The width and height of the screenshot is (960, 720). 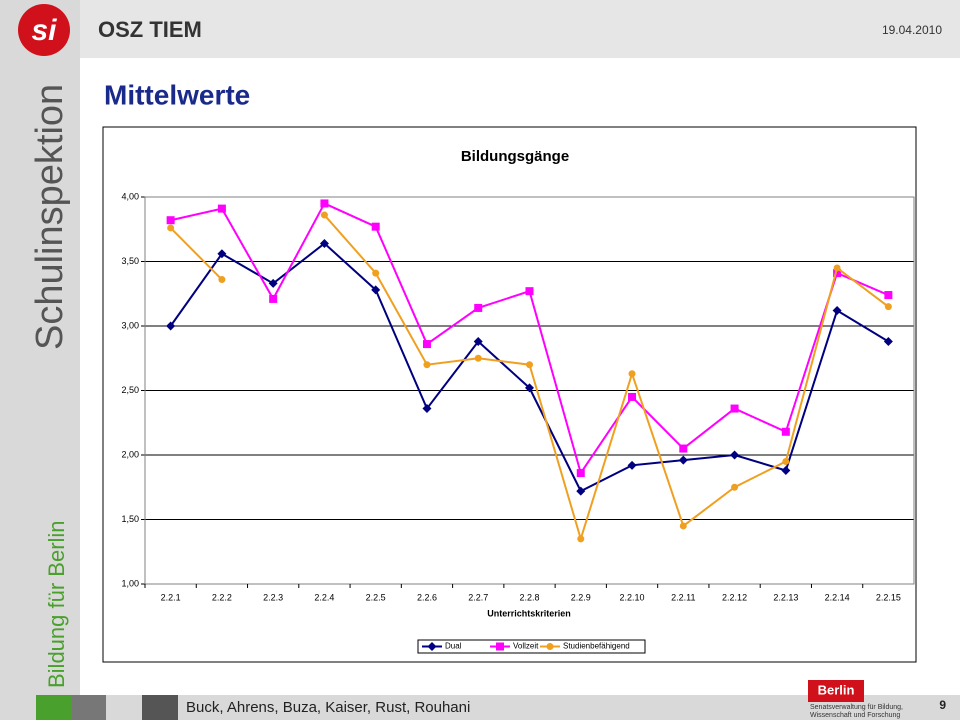 What do you see at coordinates (596, 646) in the screenshot?
I see `legend-label: Studienbefähigend` at bounding box center [596, 646].